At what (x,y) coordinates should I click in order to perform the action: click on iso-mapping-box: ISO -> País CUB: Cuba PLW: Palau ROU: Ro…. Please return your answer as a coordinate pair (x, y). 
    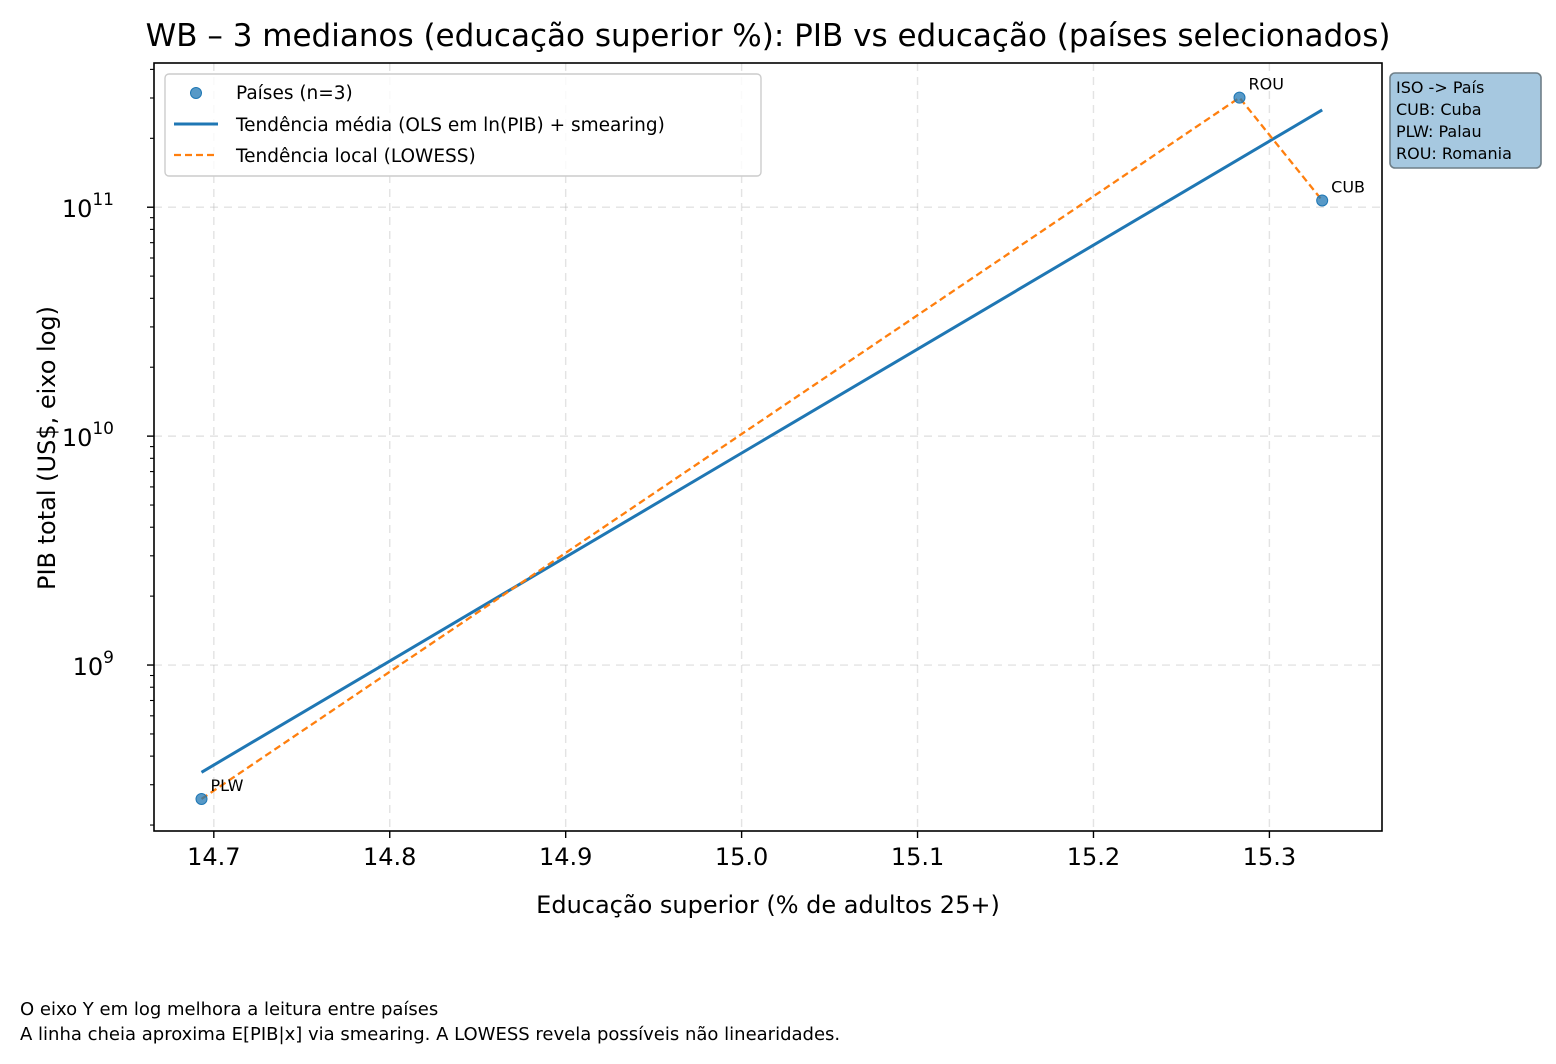
    Looking at the image, I should click on (1465, 120).